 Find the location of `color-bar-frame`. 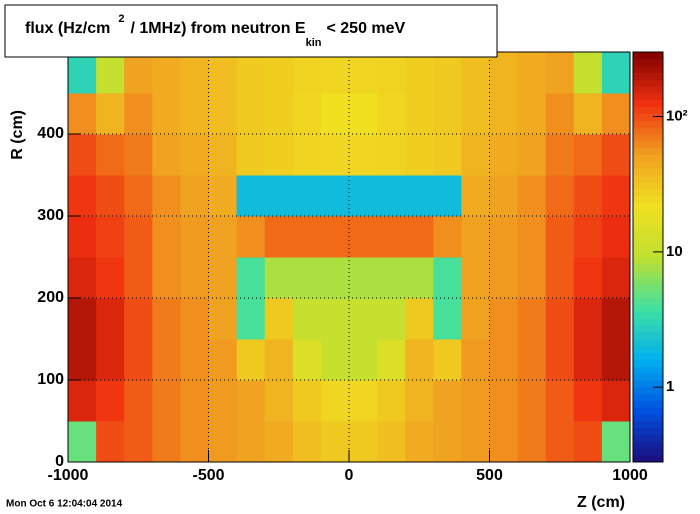

color-bar-frame is located at coordinates (648, 257).